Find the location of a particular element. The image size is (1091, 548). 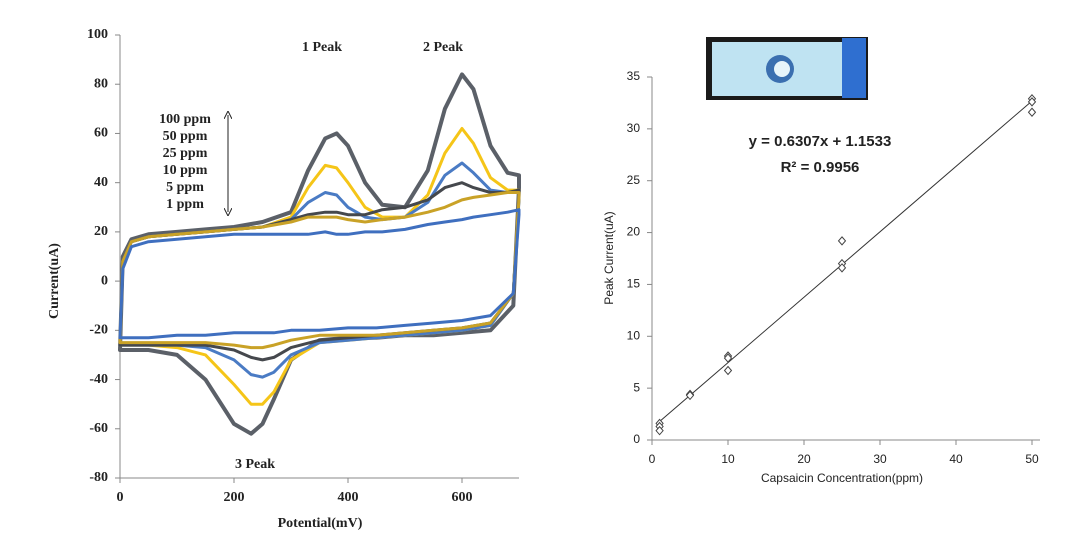

y-axis-label: Peak Current(uA) is located at coordinates (609, 257).